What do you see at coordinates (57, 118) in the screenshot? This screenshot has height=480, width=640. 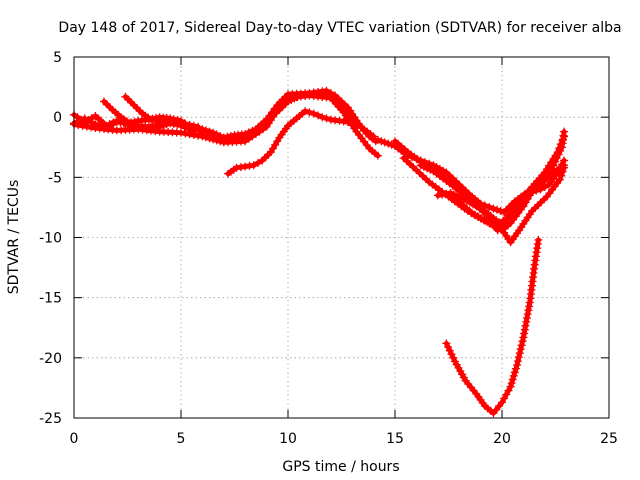 I see `y-tick-label: 0` at bounding box center [57, 118].